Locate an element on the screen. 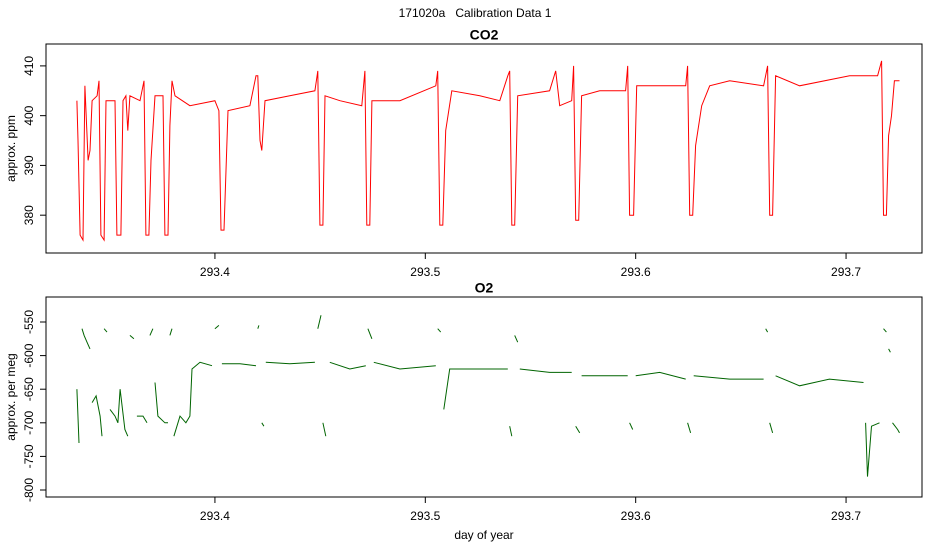  x-axis-label: day of year is located at coordinates (483, 535).